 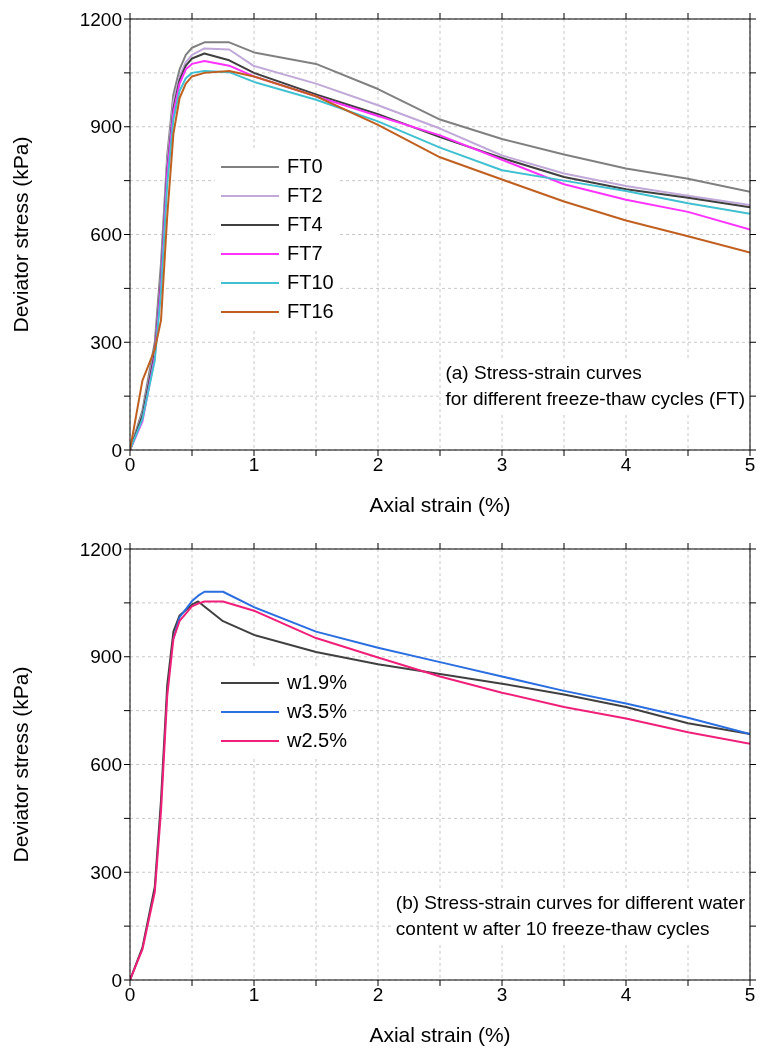 What do you see at coordinates (595, 386) in the screenshot?
I see `annotation: (a) Stress-strain curves for different freeze-thaw cycles (FT)` at bounding box center [595, 386].